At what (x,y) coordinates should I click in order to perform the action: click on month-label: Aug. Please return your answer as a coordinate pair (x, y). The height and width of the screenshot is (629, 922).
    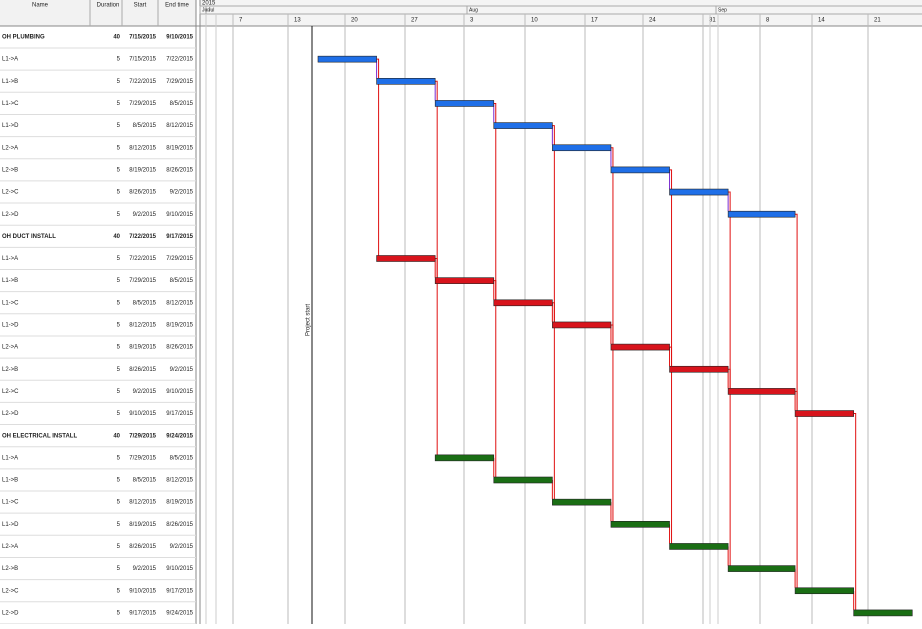
    Looking at the image, I should click on (473, 10).